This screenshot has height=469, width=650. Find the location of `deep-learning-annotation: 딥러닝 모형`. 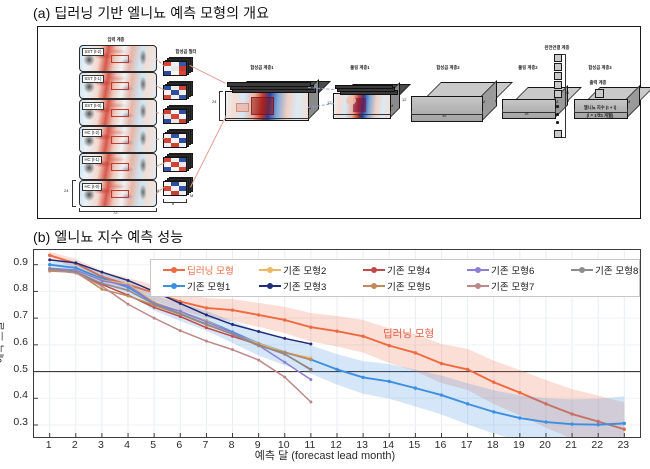

deep-learning-annotation: 딥러닝 모형 is located at coordinates (409, 334).